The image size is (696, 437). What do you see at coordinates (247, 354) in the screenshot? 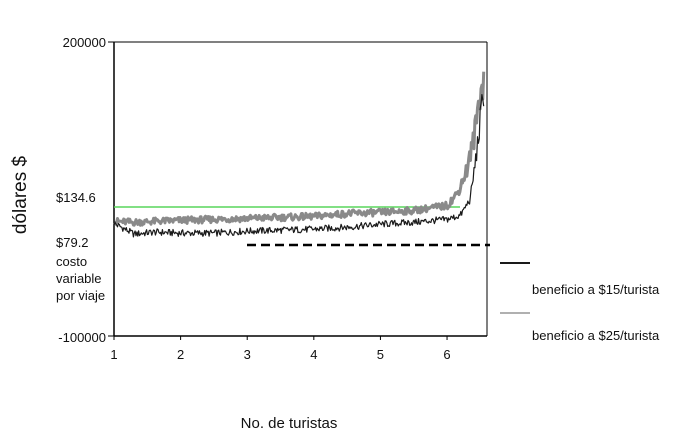
I see `x-tick-label-3: 3` at bounding box center [247, 354].